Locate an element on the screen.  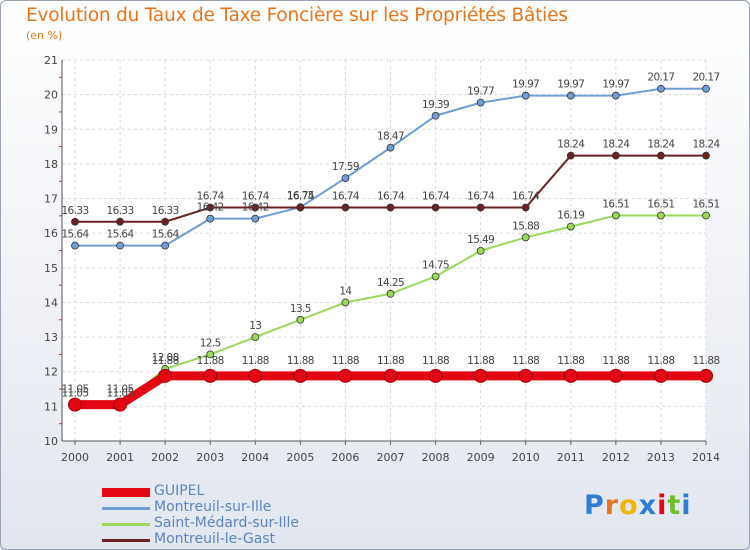
data-label: 13.5 is located at coordinates (300, 309).